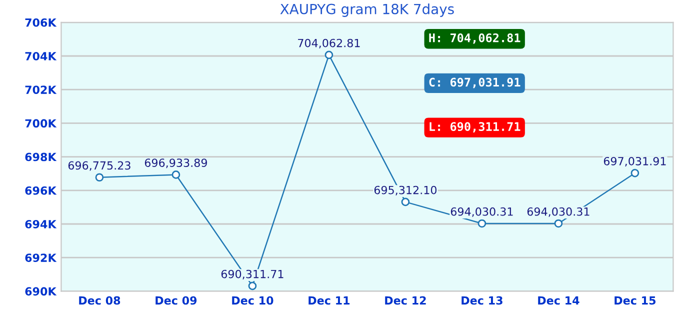 Image resolution: width=680 pixels, height=320 pixels. Describe the element at coordinates (405, 191) in the screenshot. I see `data-label: 695,312.10` at that location.